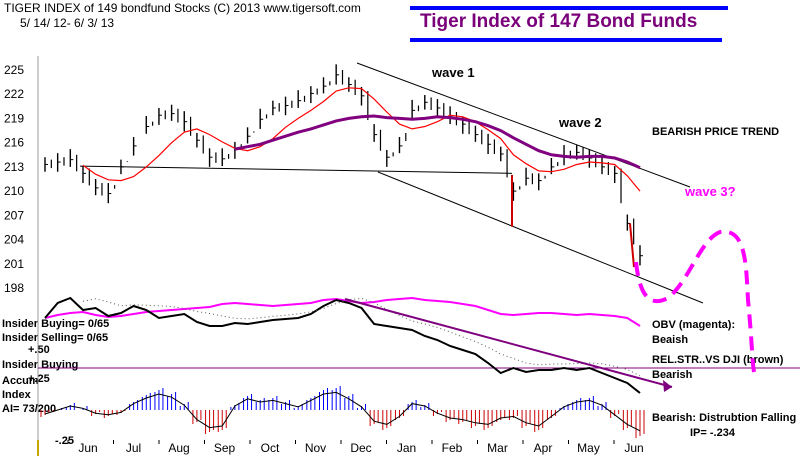 The height and width of the screenshot is (457, 800). I want to click on wave3-projection, so click(695, 301).